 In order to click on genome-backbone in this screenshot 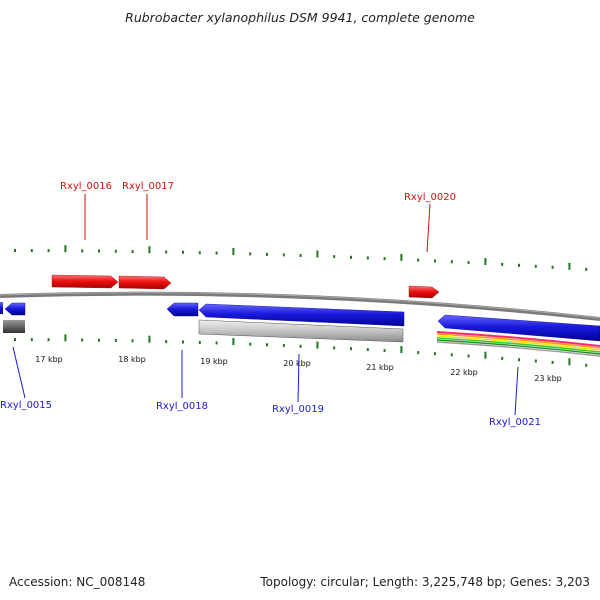, I will do `click(300, 306)`.